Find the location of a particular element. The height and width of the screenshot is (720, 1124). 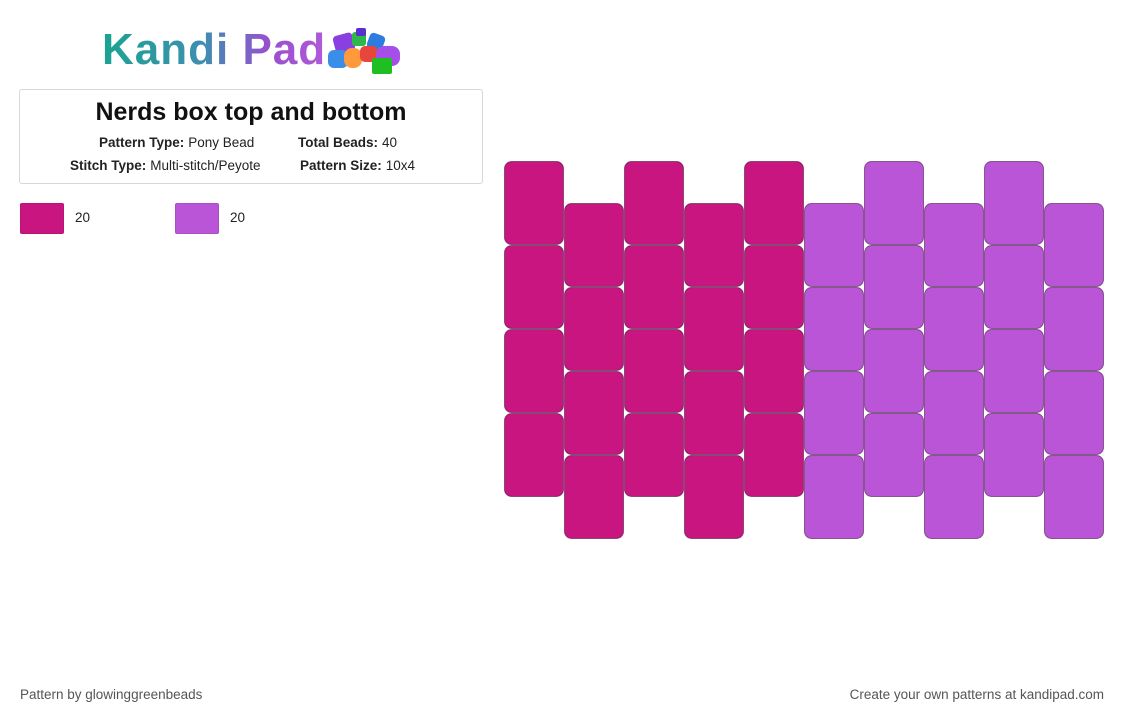

bead-c8-r3 is located at coordinates (954, 413).